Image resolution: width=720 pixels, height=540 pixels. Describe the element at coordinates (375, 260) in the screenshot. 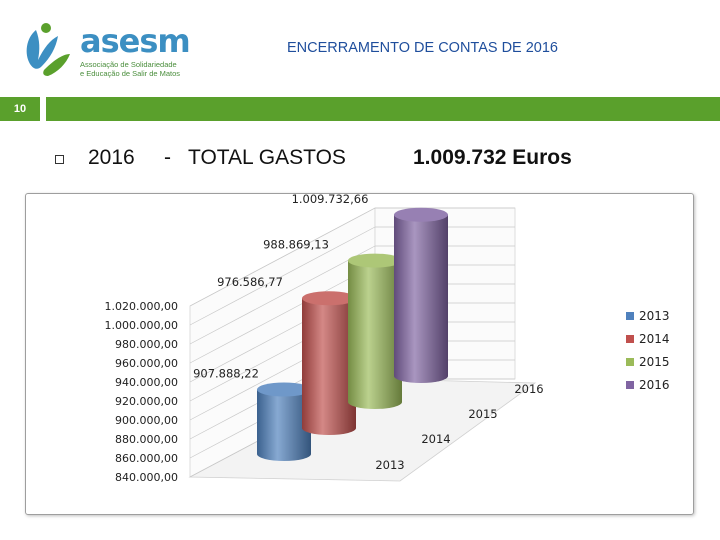

I see `bar-top-2015` at that location.